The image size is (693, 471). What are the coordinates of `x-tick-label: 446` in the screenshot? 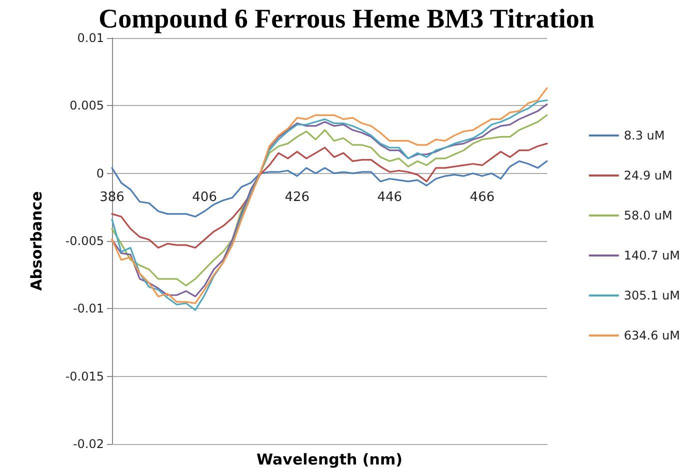 It's located at (389, 197).